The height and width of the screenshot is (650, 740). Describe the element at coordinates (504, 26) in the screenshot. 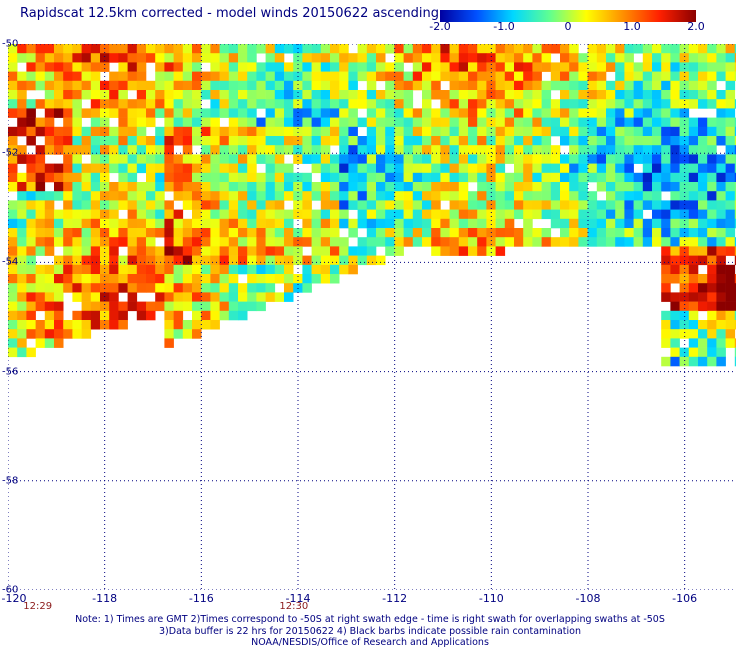

I see `colorbar-tick-label: -1.0` at that location.